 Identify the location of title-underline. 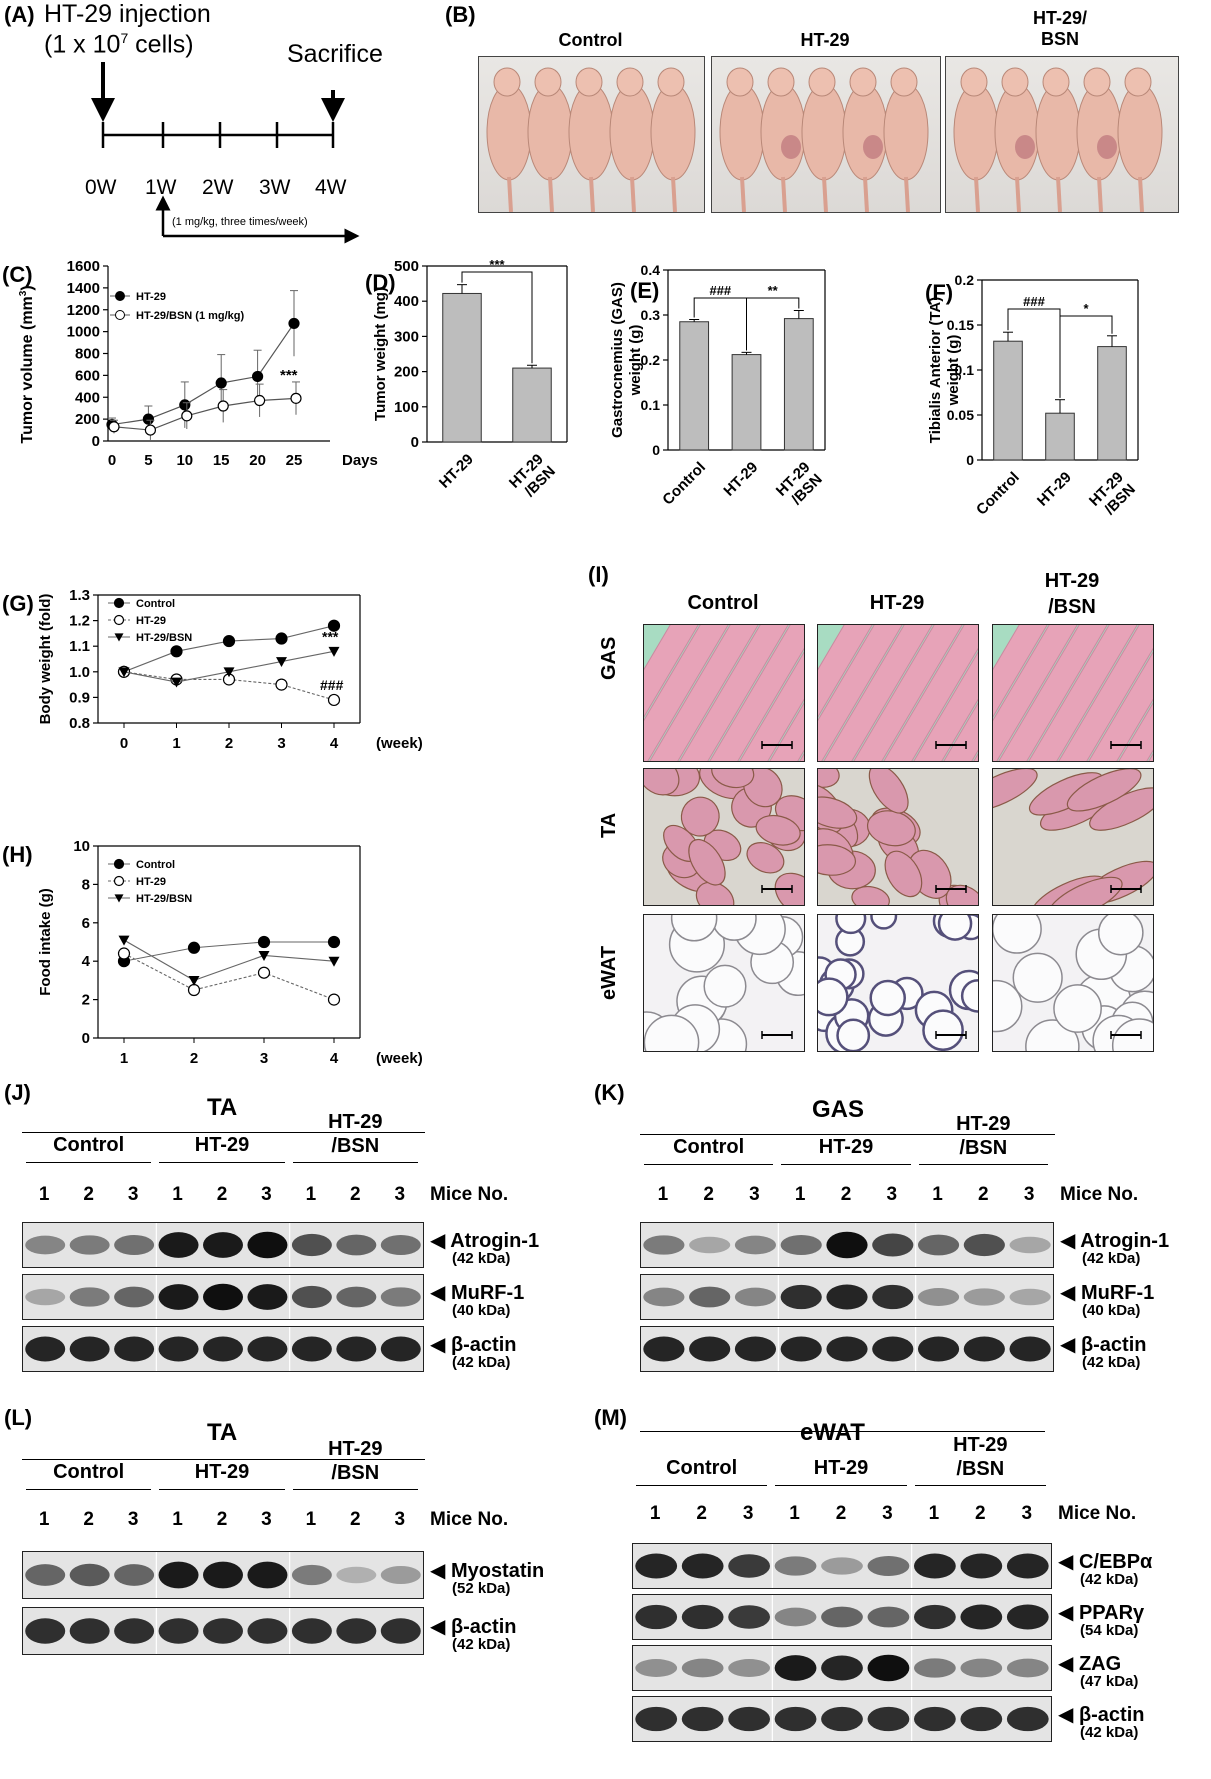
(223, 1132).